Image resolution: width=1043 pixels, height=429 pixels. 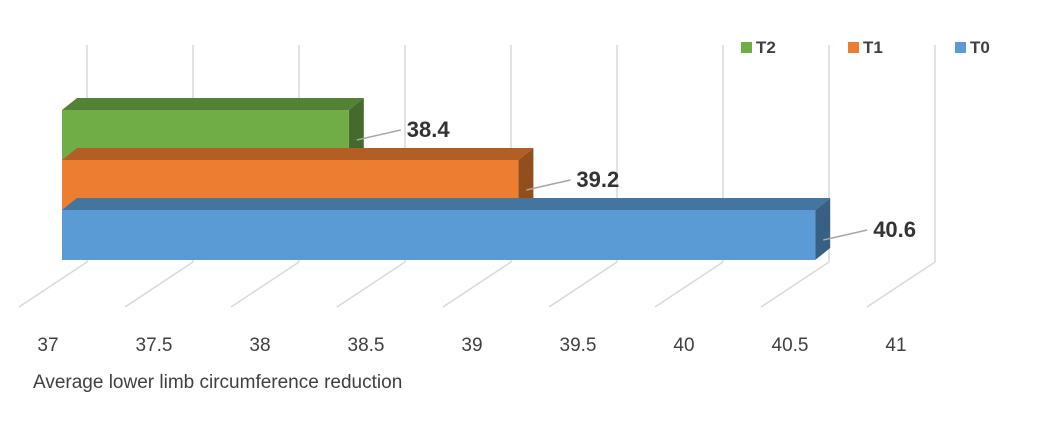 I want to click on x-tick-label: 37.5, so click(x=154, y=345).